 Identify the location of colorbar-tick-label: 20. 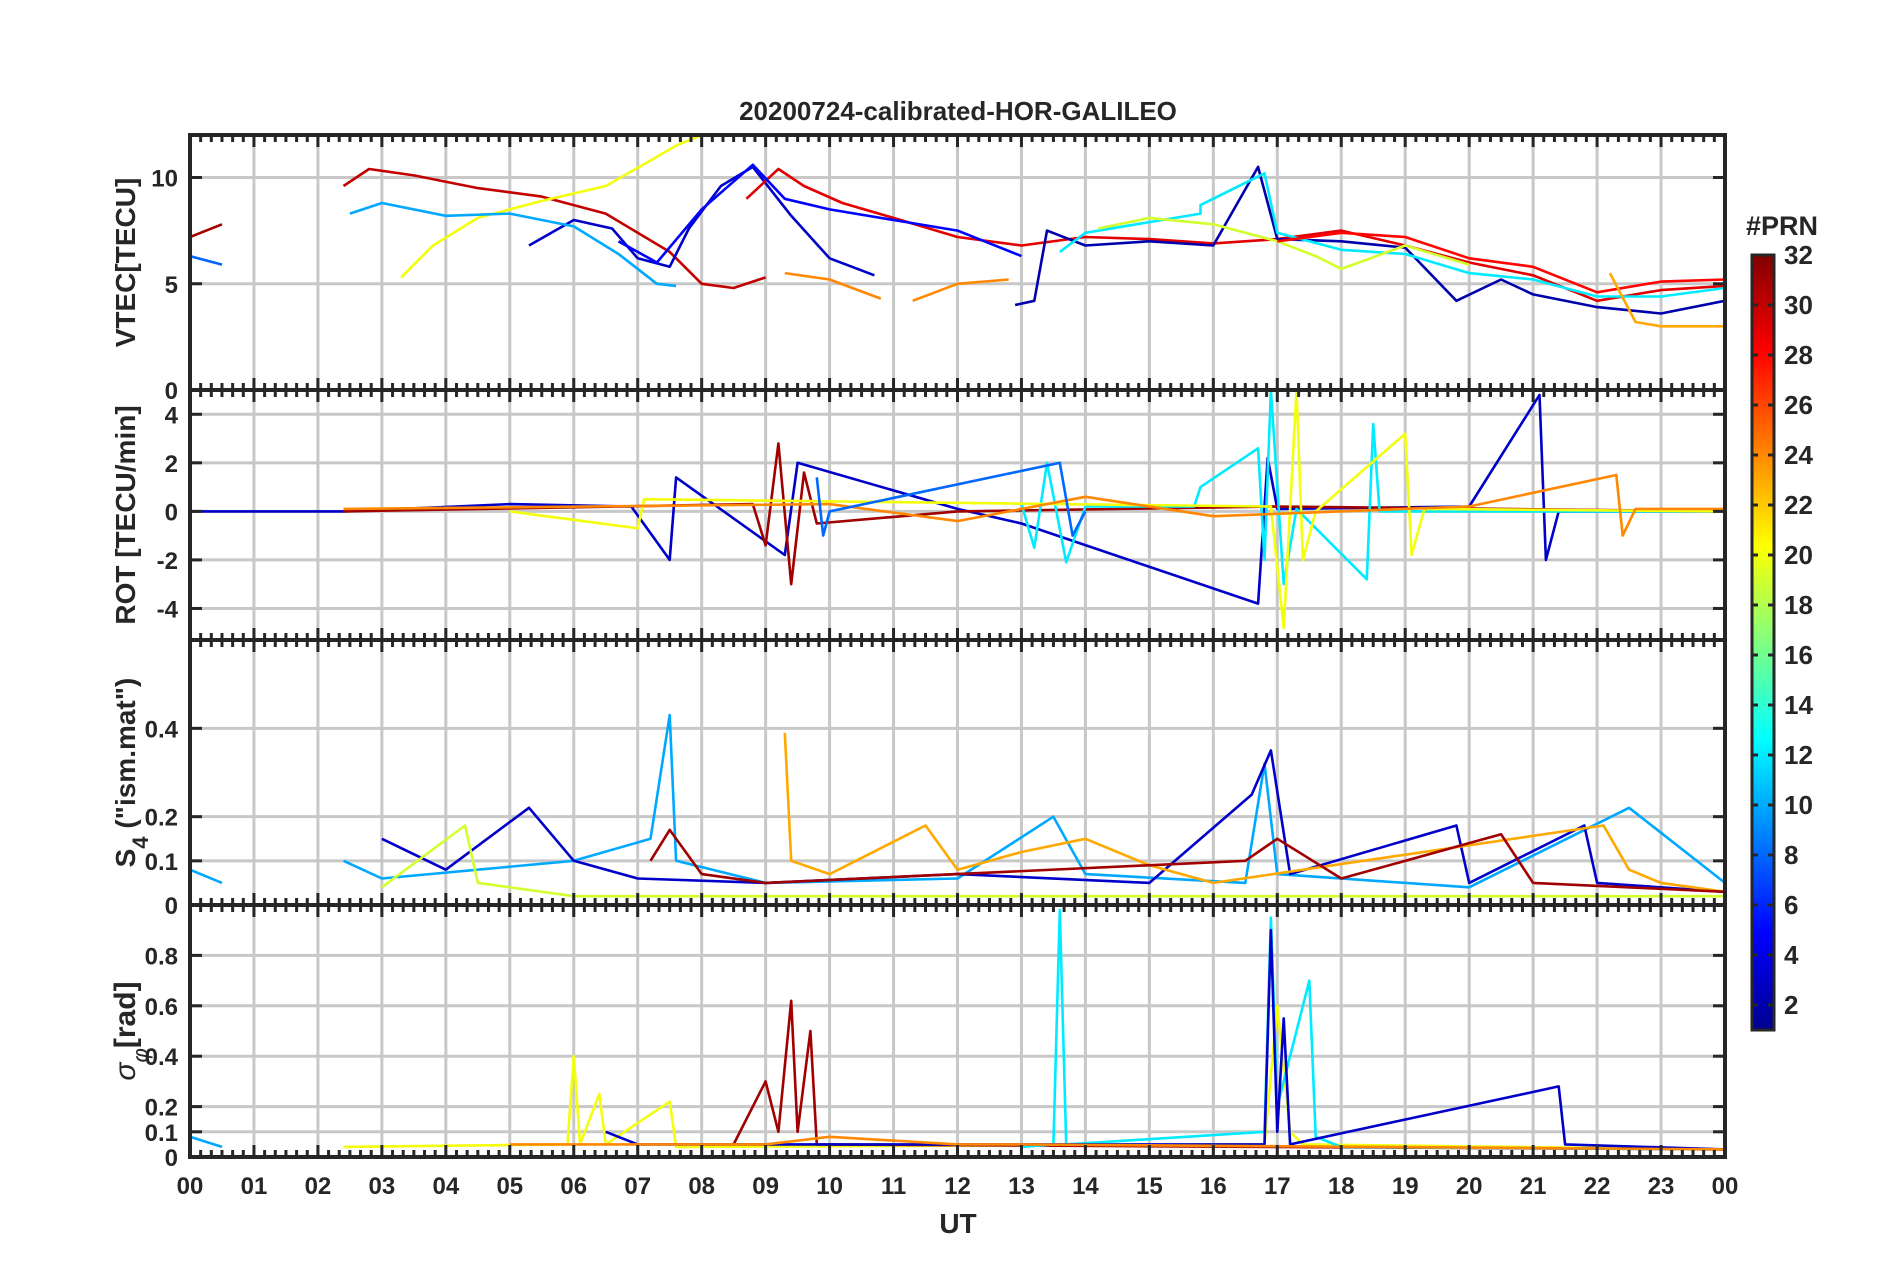
(1798, 555).